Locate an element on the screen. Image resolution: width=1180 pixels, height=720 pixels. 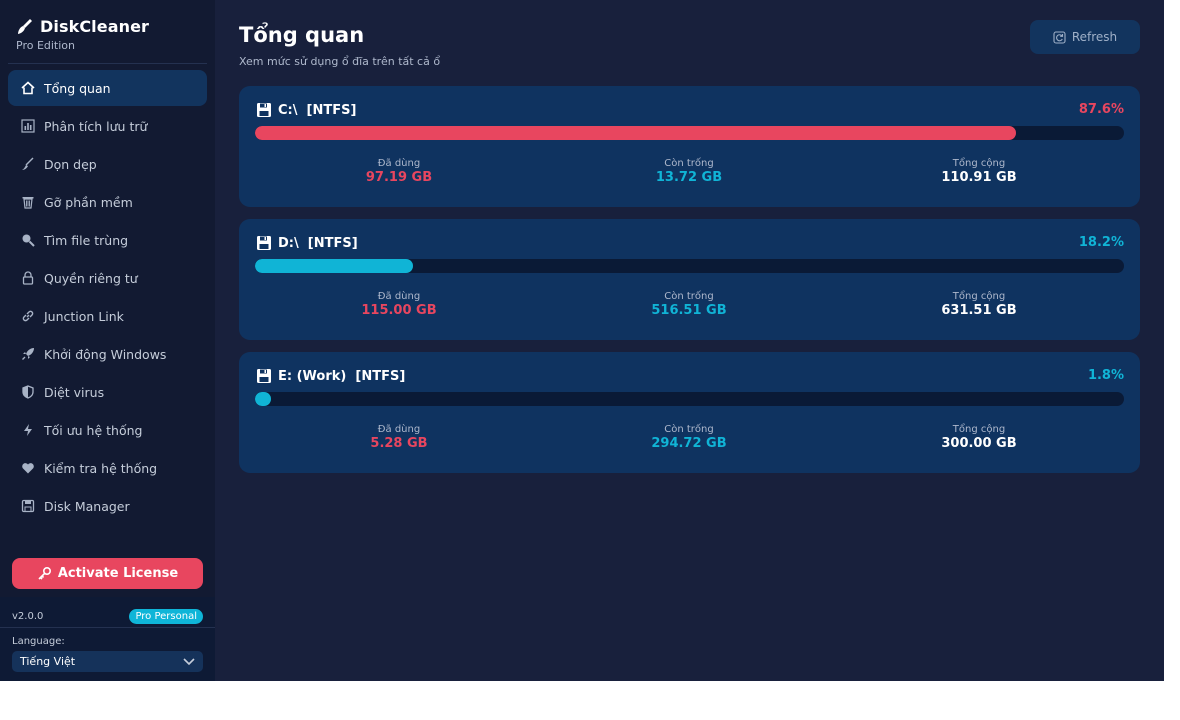
sidebar-item-system-check: Kiểm tra hệ thống is located at coordinates (107, 468).